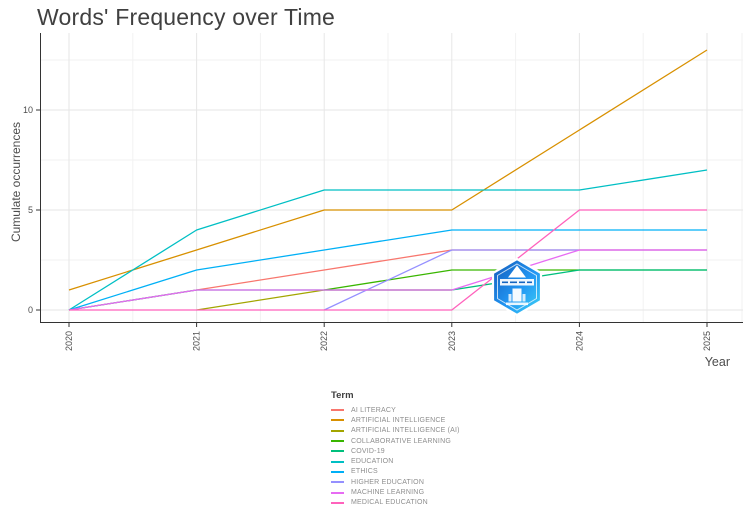 The height and width of the screenshot is (525, 750). I want to click on legend-item-label: MEDICAL EDUCATION, so click(389, 503).